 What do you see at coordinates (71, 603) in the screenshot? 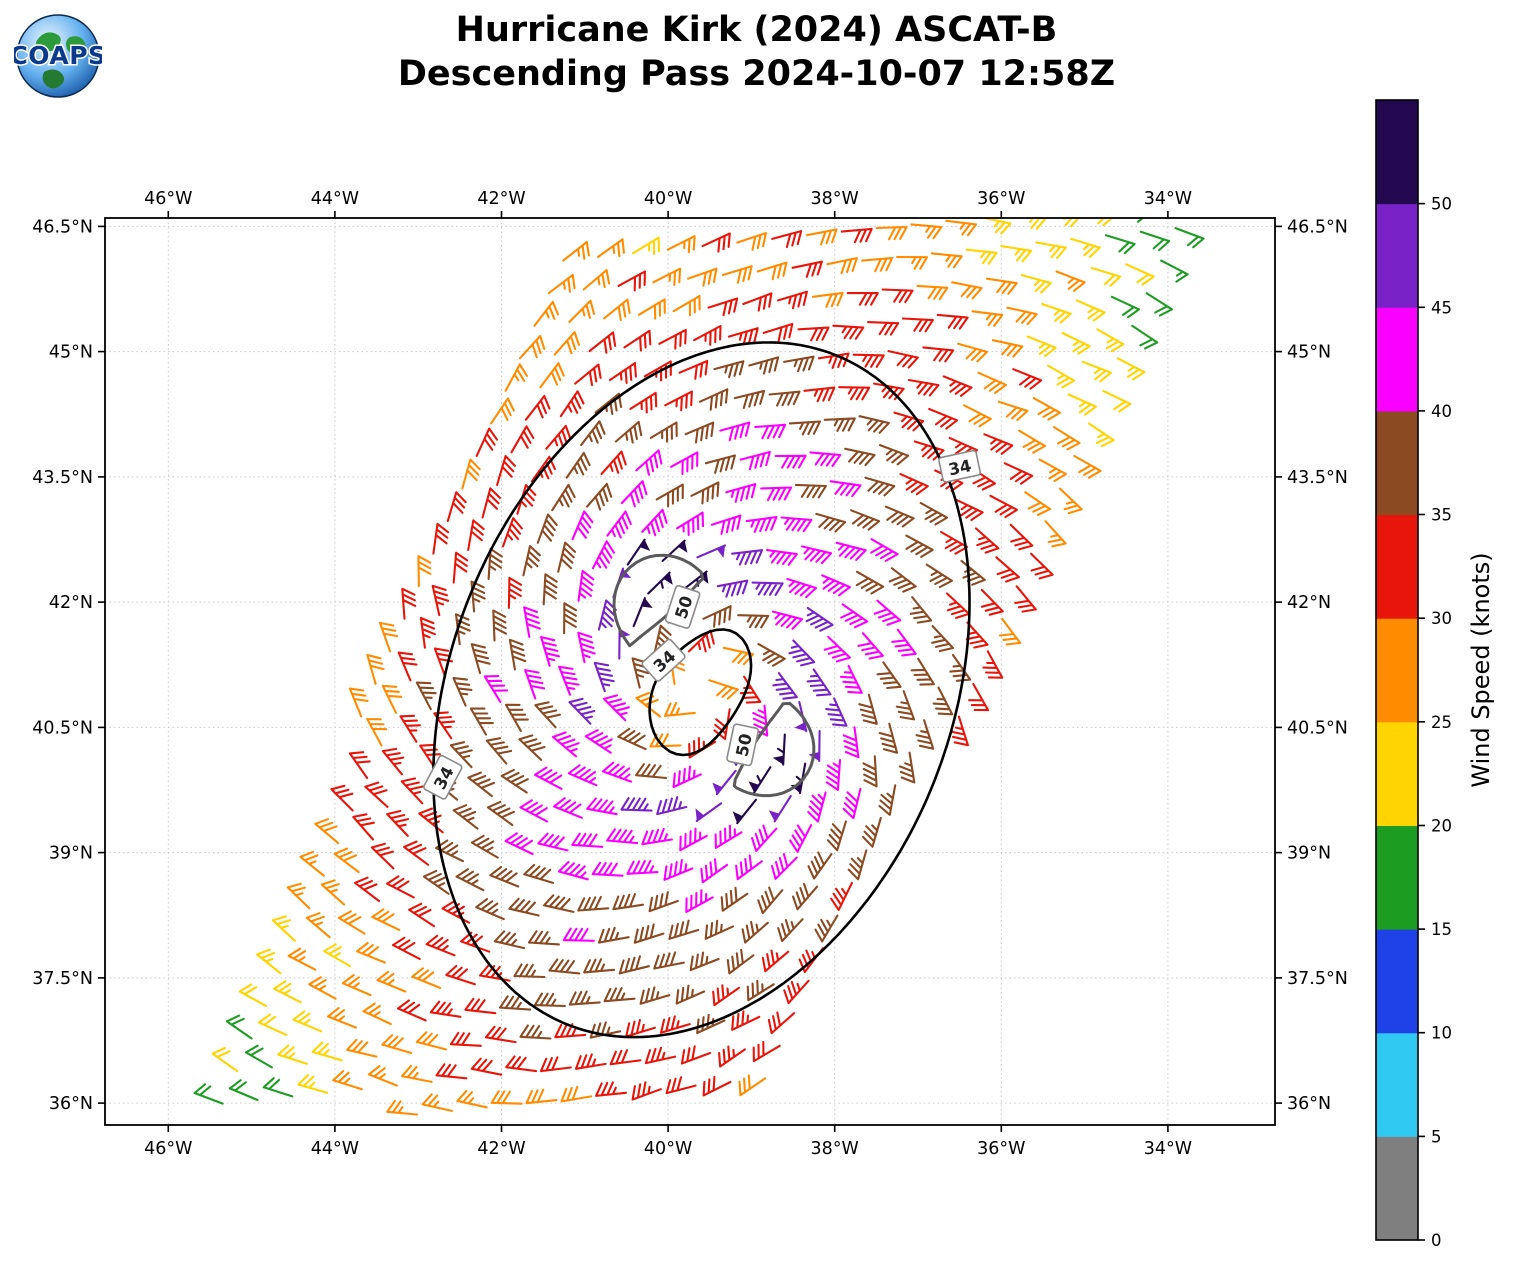
I see `lat-tick-label-left: 42°N` at bounding box center [71, 603].